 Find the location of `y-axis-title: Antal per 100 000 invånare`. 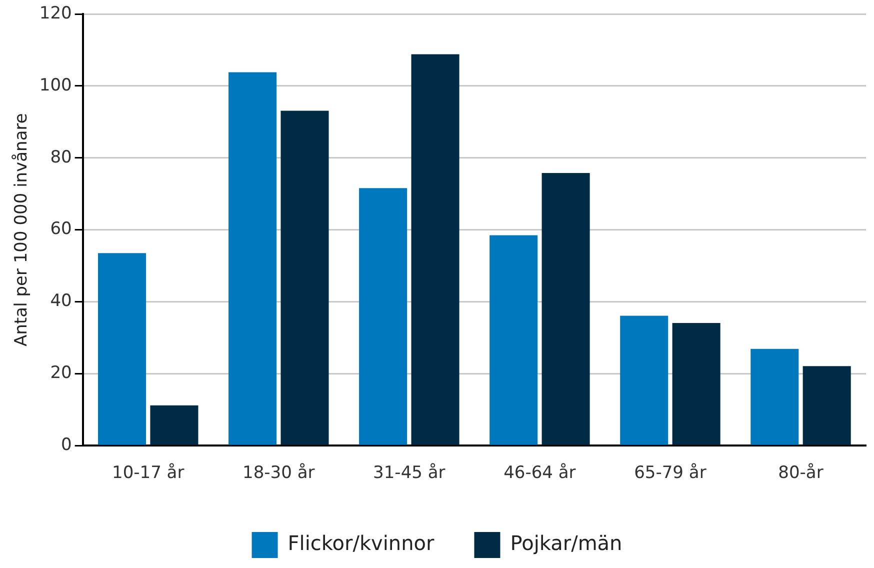

y-axis-title: Antal per 100 000 invånare is located at coordinates (22, 229).